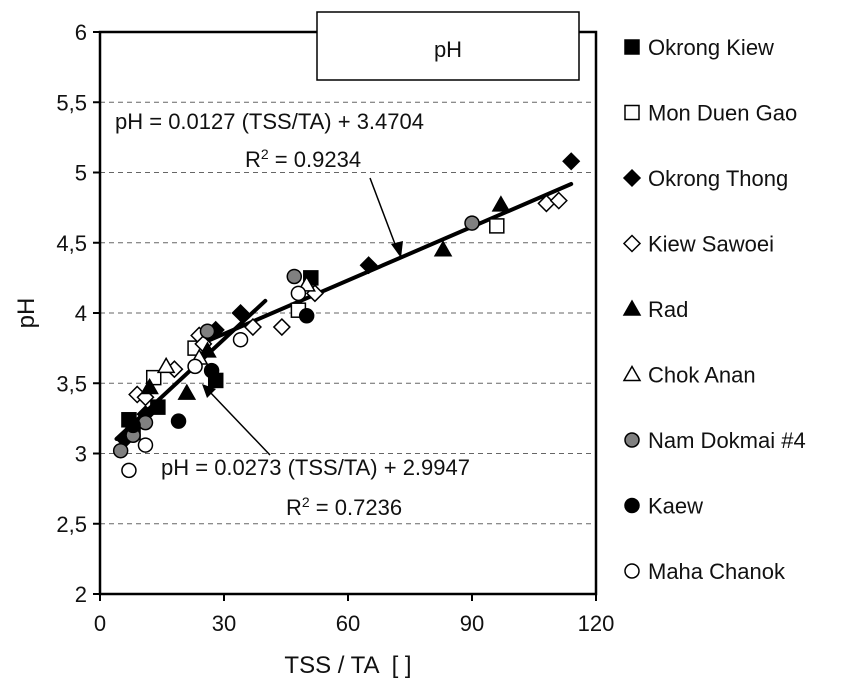 The height and width of the screenshot is (694, 863). Describe the element at coordinates (448, 49) in the screenshot. I see `chart-title: pH` at that location.